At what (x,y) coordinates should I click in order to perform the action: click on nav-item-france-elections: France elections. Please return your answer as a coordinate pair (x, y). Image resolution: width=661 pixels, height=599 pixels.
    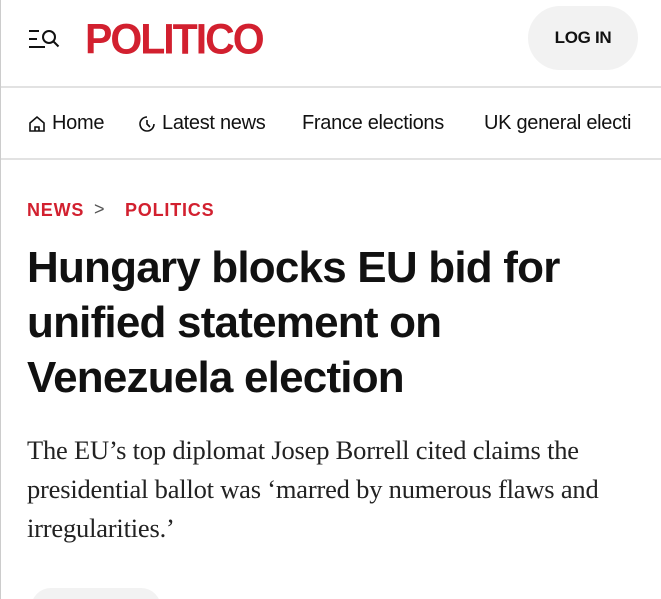
    Looking at the image, I should click on (373, 123).